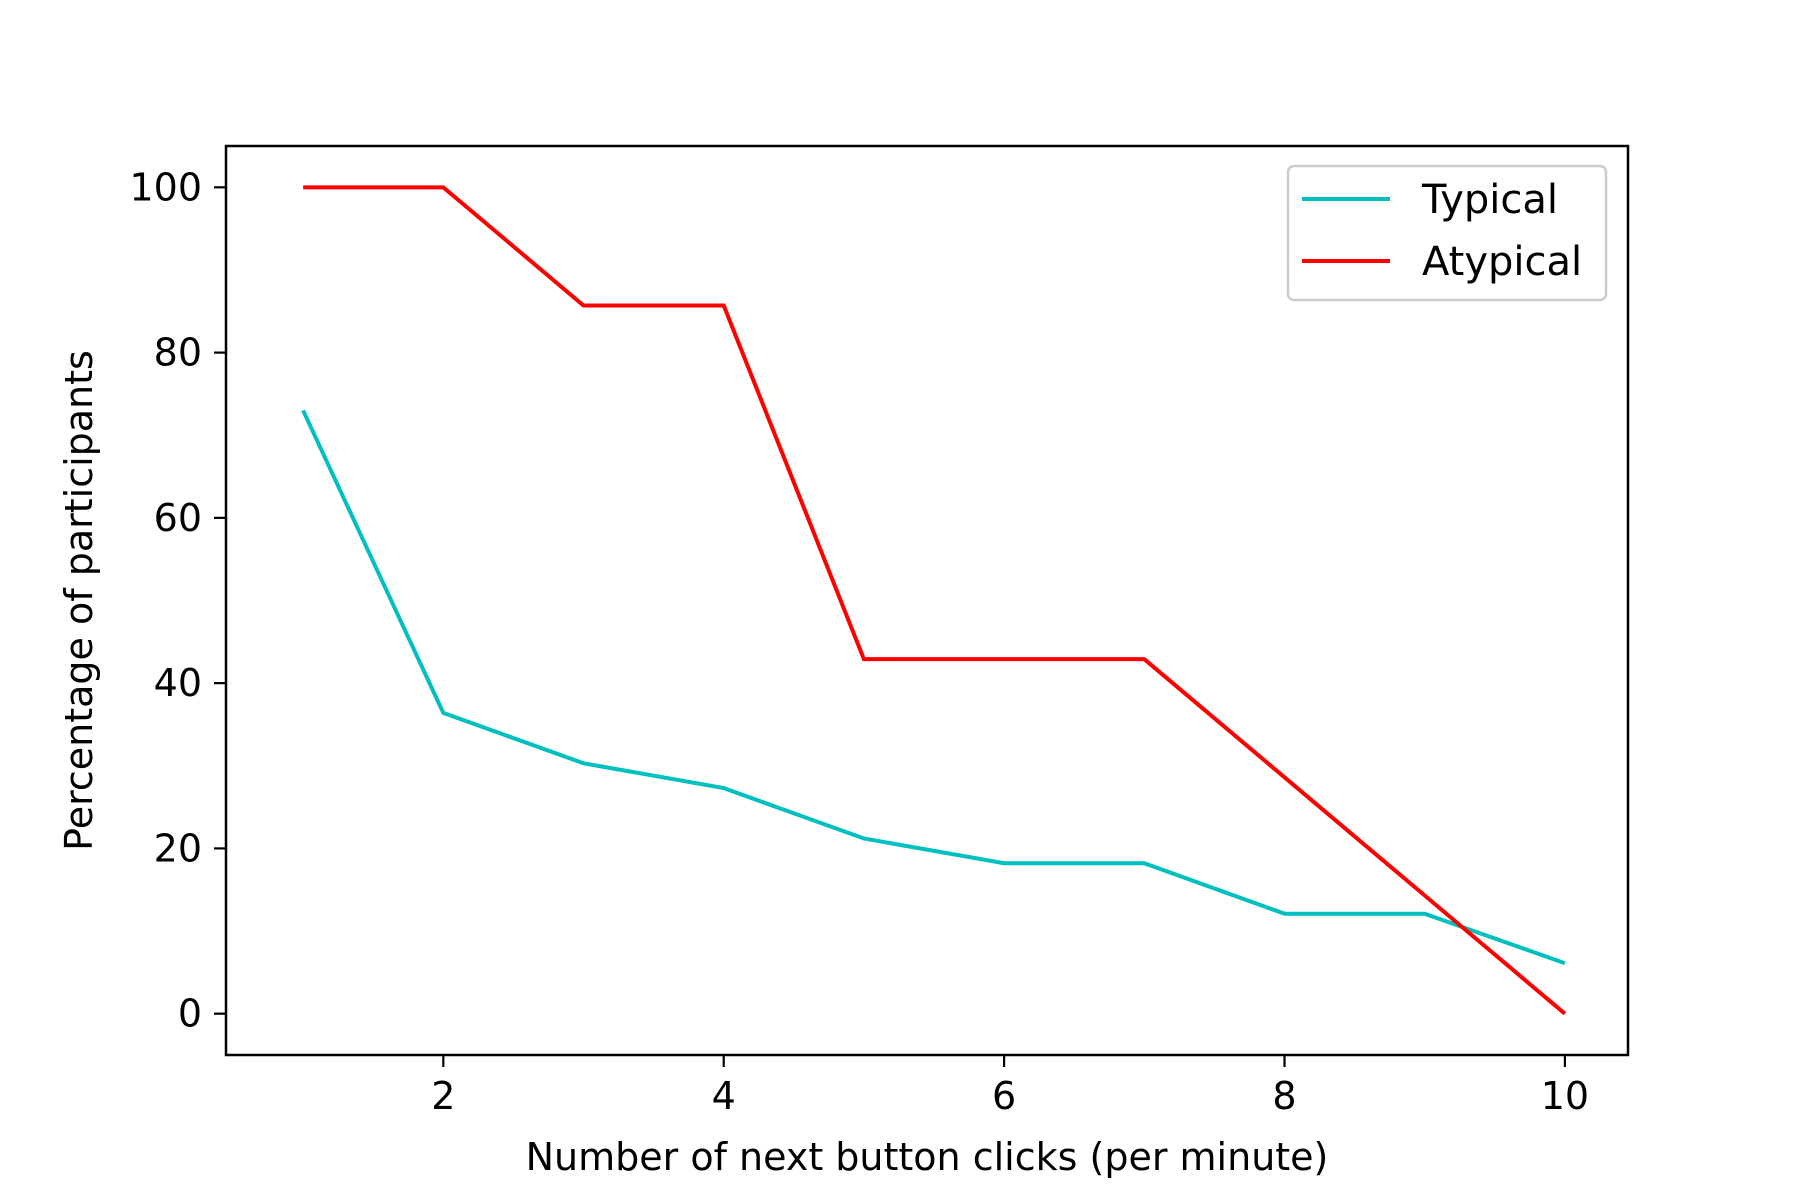 The height and width of the screenshot is (1200, 1800). What do you see at coordinates (165, 187) in the screenshot?
I see `y-tick-label: 100` at bounding box center [165, 187].